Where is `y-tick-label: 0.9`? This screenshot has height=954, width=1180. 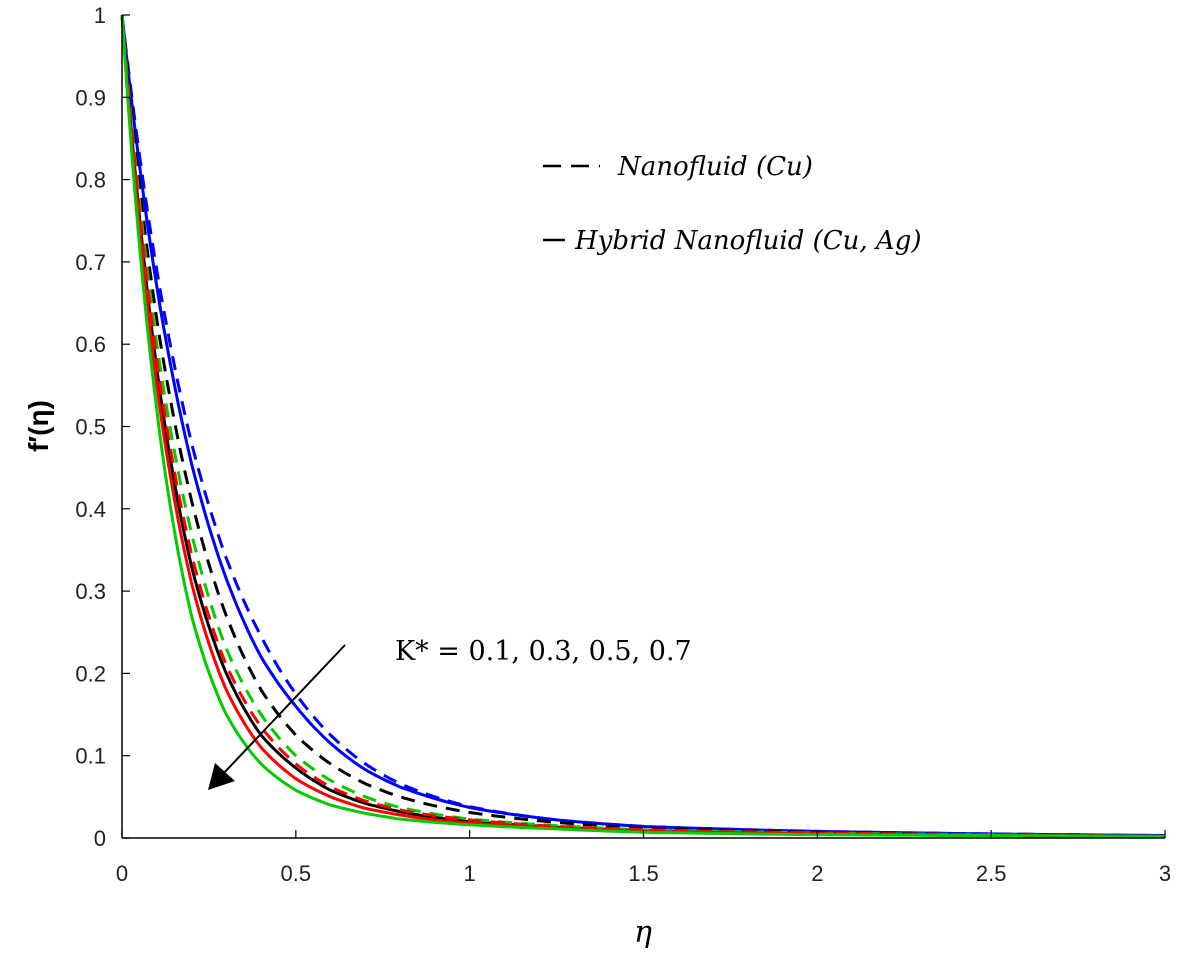 y-tick-label: 0.9 is located at coordinates (90, 97).